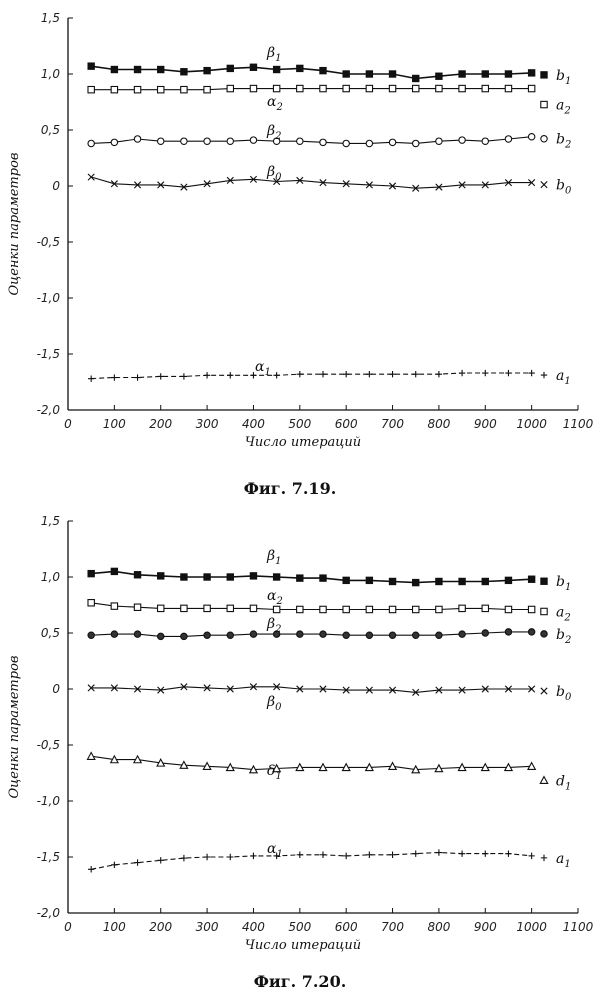  What do you see at coordinates (563, 77) in the screenshot?
I see `legend-label-b1: b1` at bounding box center [563, 77].